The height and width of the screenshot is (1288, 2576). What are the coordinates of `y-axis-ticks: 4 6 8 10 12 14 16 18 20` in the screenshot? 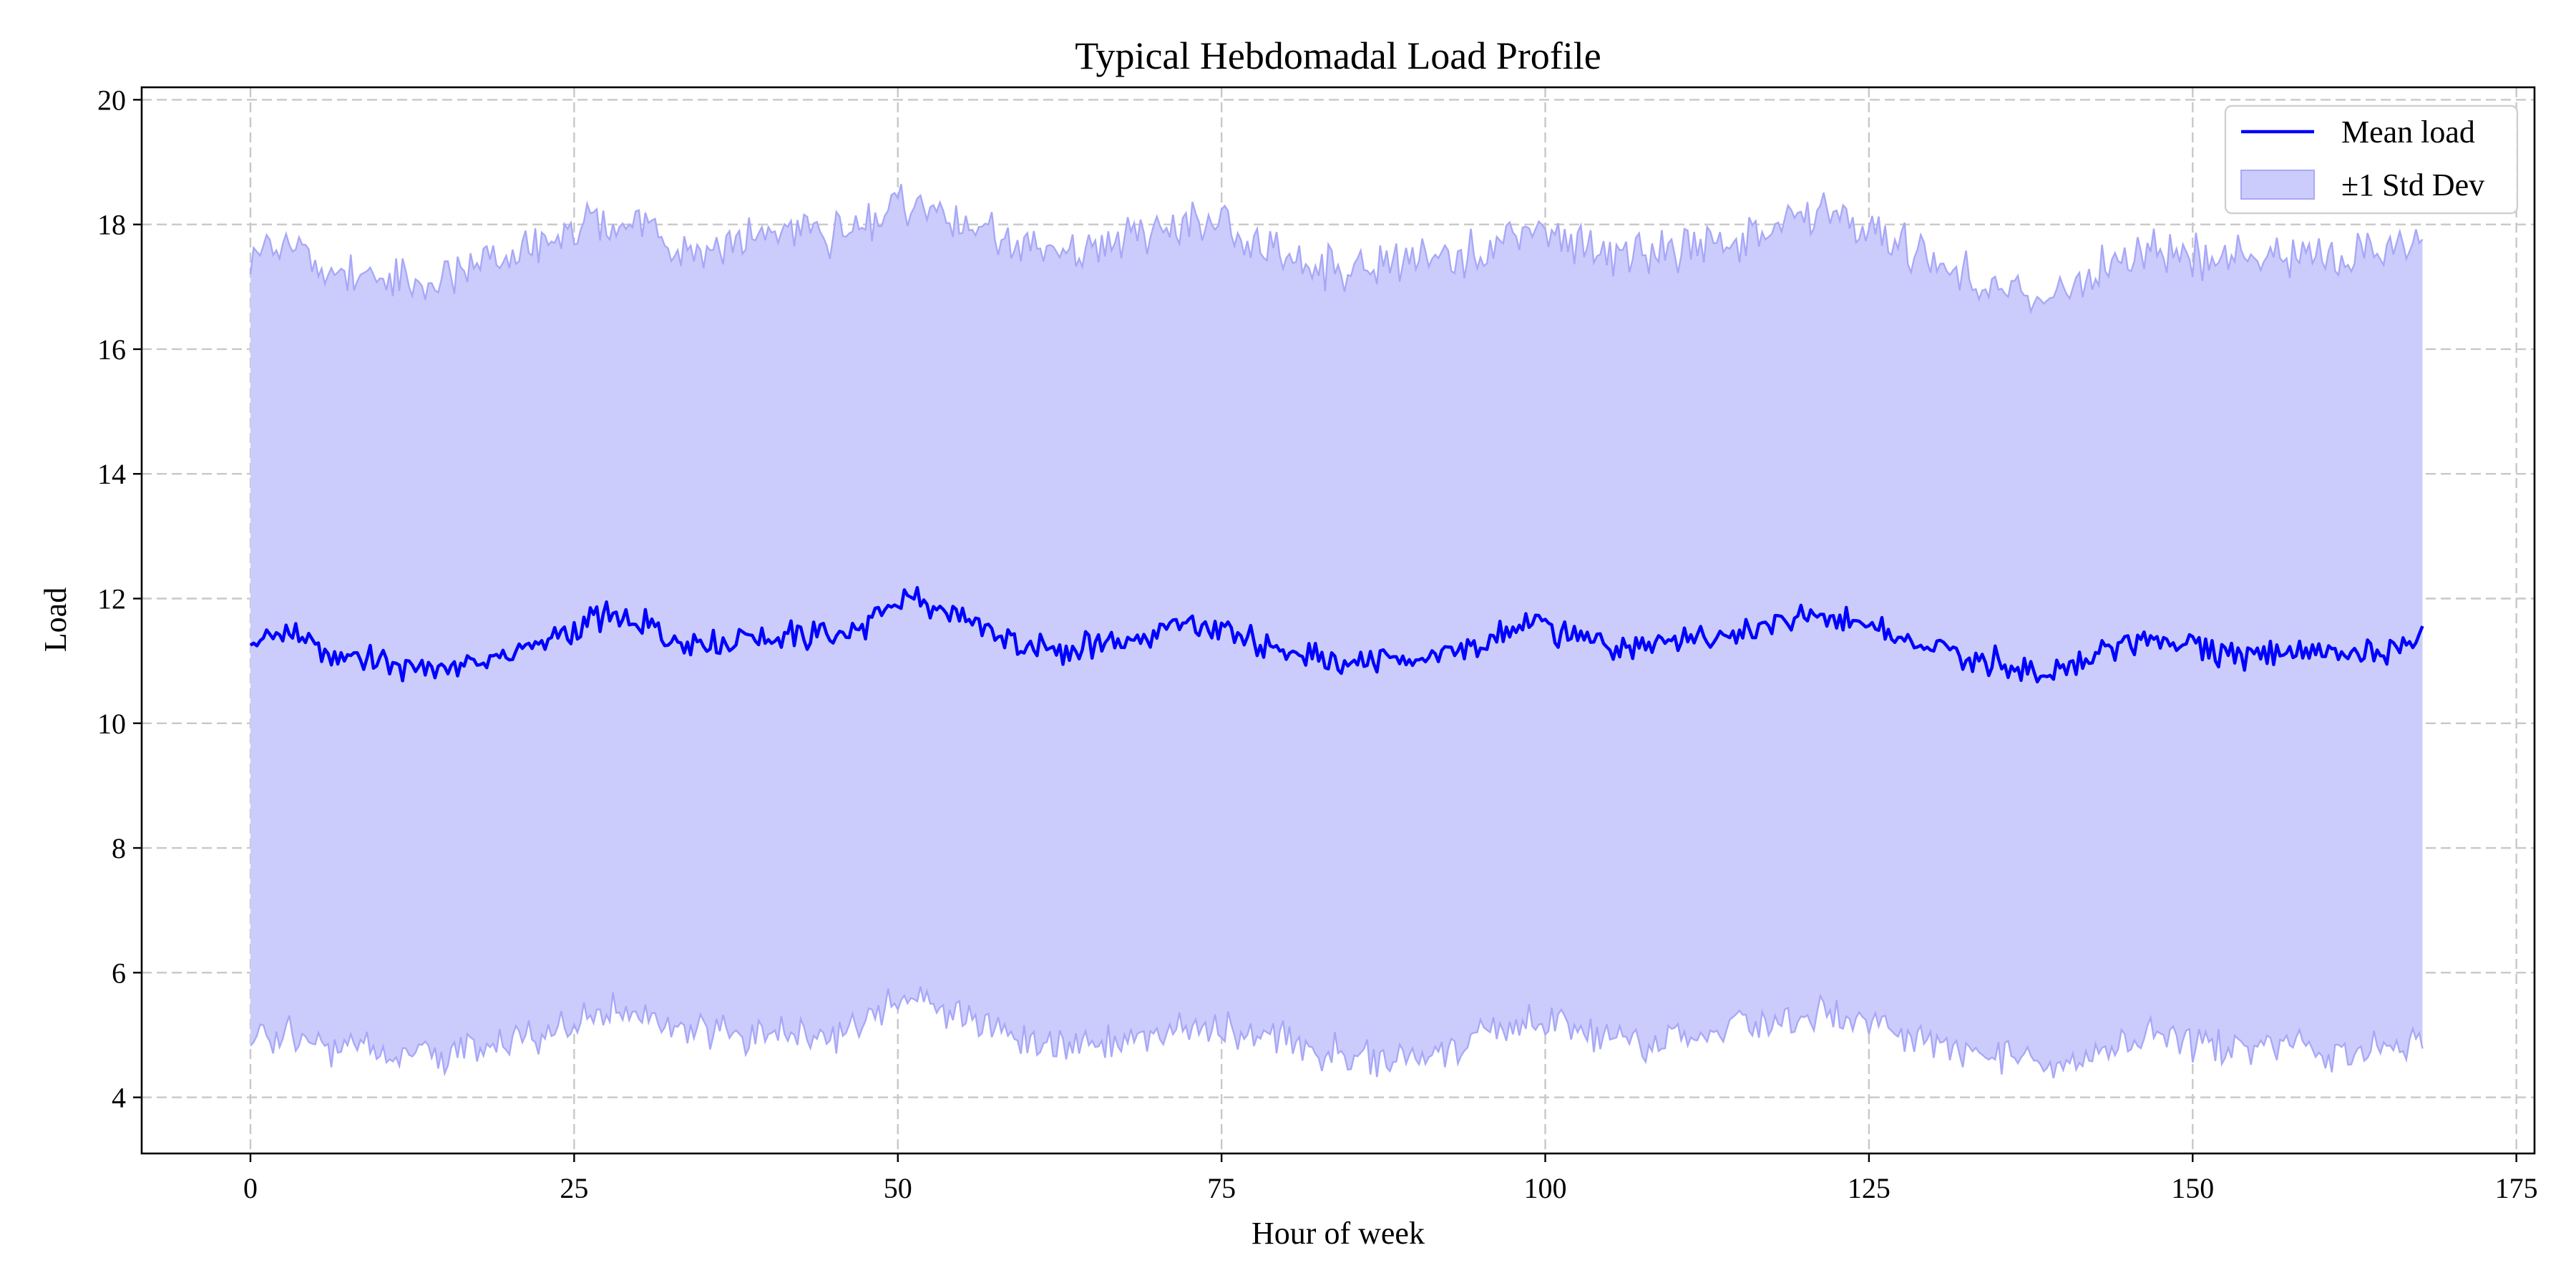 It's located at (119, 599).